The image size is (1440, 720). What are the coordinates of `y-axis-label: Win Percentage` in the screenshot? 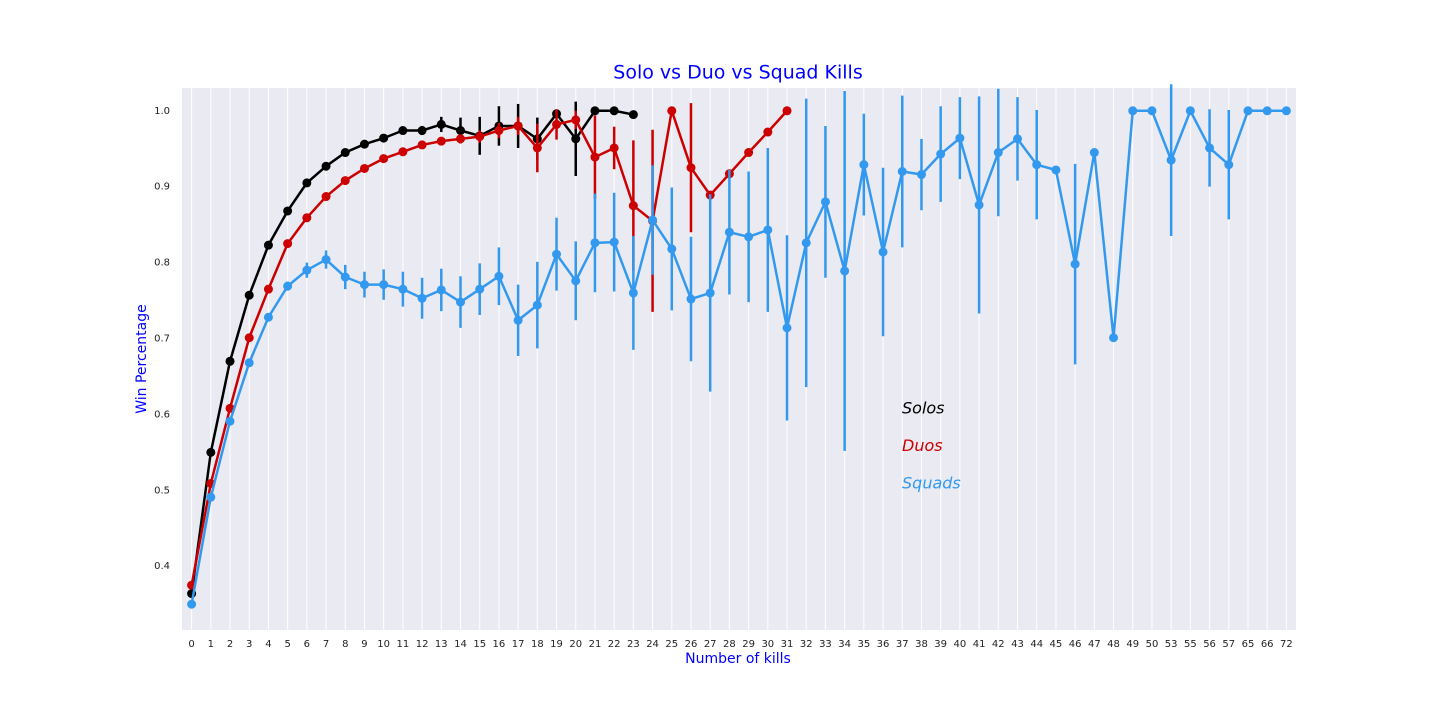 It's located at (142, 359).